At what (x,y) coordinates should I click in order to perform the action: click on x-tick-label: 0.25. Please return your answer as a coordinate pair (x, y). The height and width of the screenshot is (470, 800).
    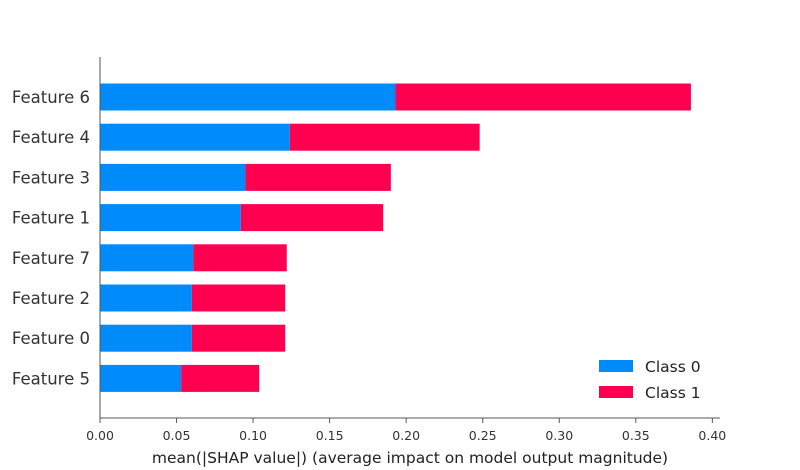
    Looking at the image, I should click on (483, 435).